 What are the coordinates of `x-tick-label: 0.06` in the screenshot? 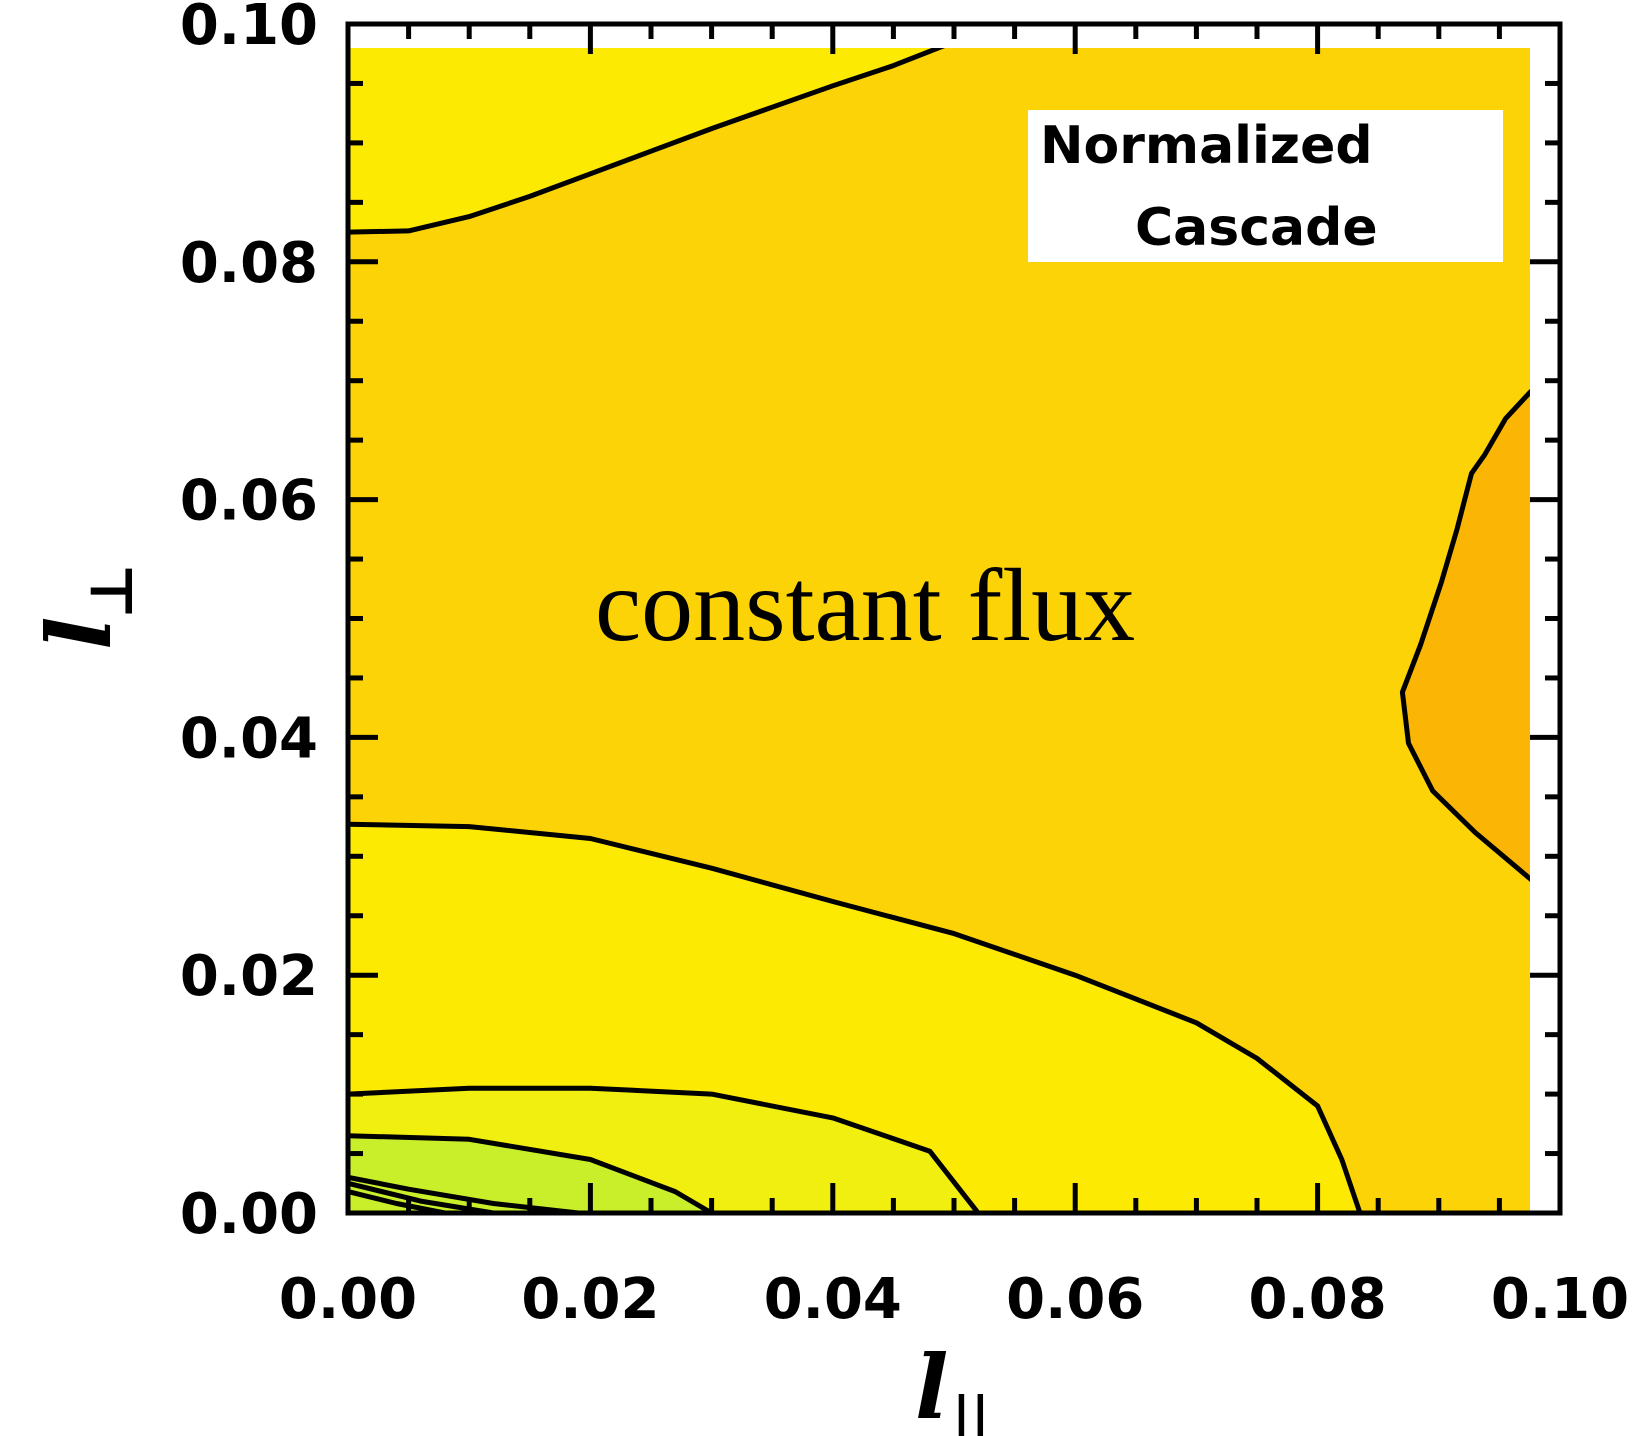 It's located at (1075, 1299).